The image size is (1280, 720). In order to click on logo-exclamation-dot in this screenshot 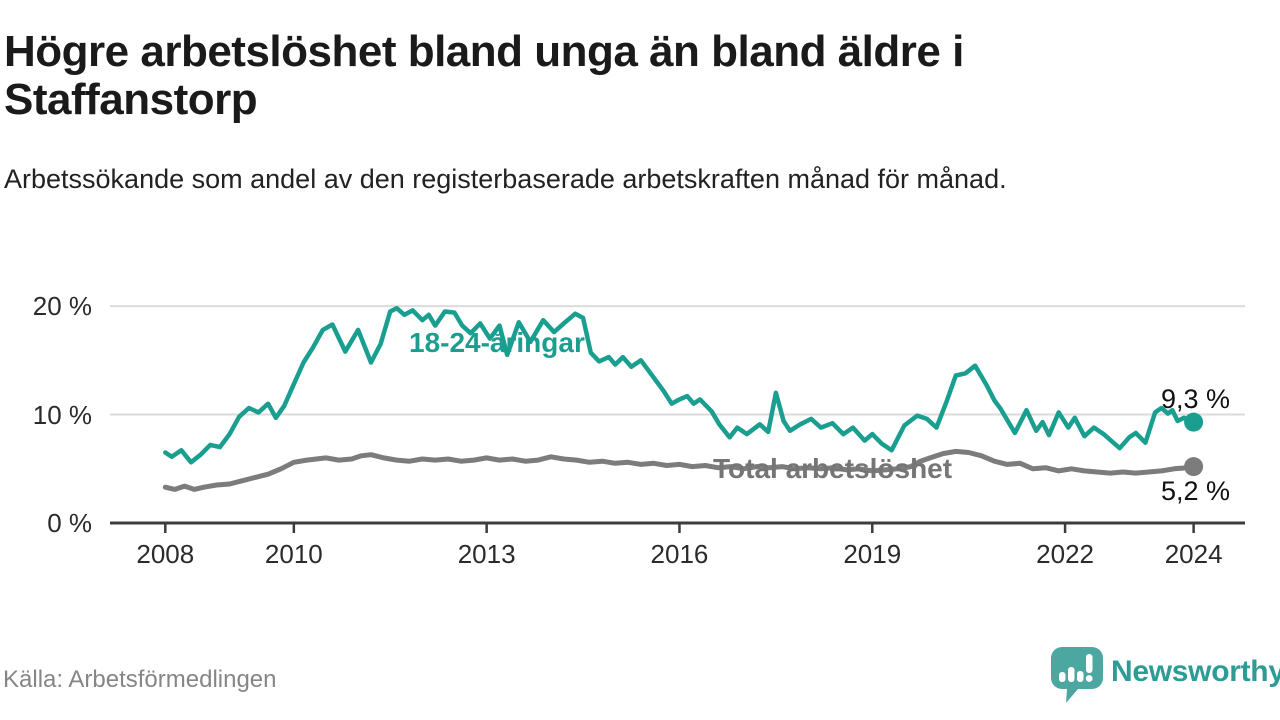, I will do `click(1089, 678)`.